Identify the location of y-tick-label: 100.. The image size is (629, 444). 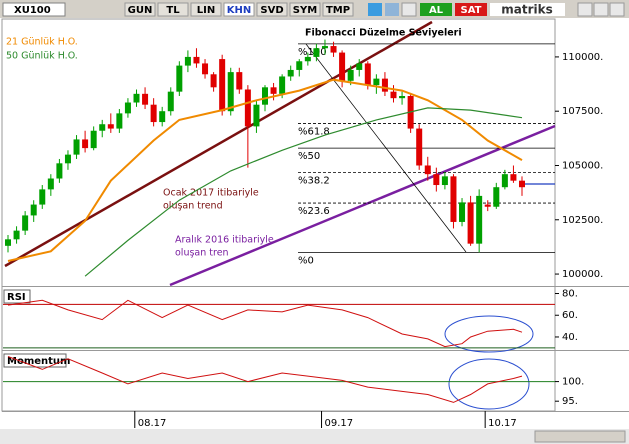
(573, 382).